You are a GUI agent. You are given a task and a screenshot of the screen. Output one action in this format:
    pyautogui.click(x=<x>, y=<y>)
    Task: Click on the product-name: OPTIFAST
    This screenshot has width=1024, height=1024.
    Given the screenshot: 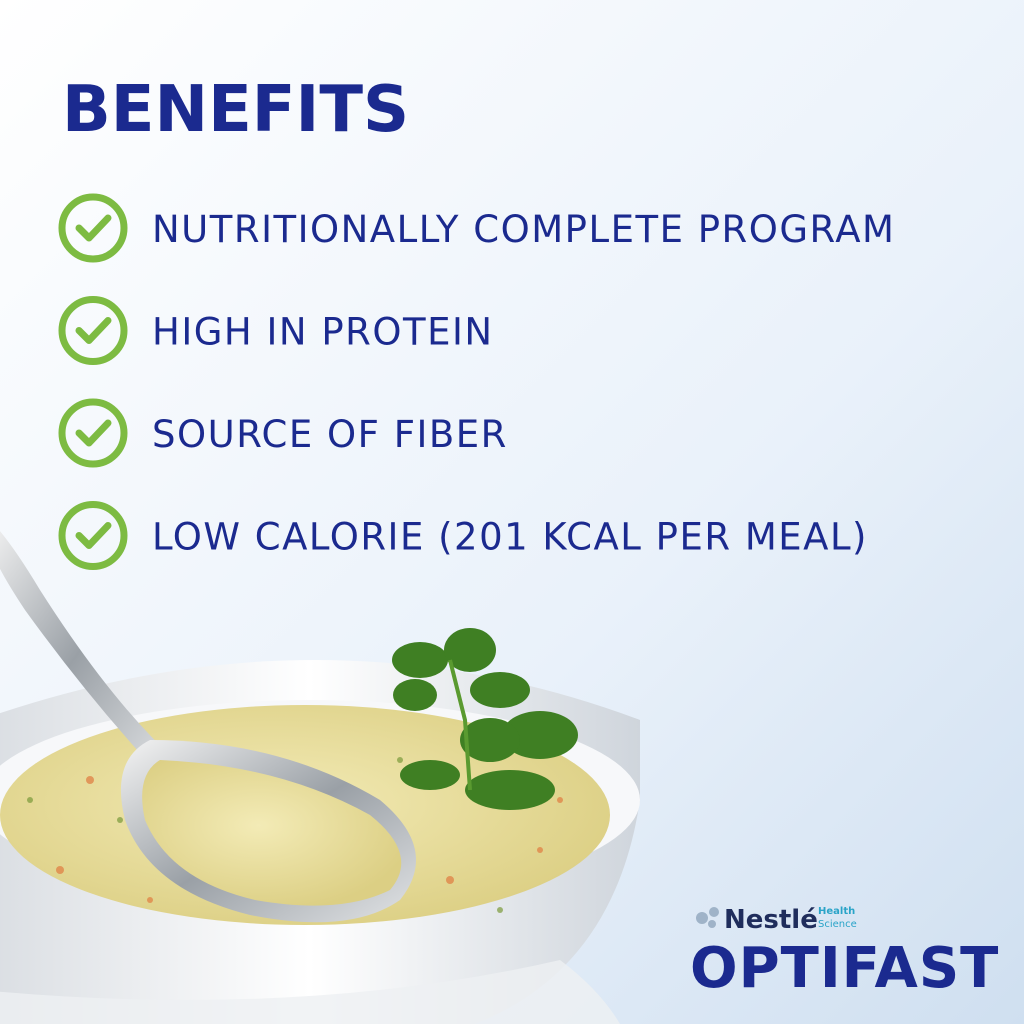 What is the action you would take?
    pyautogui.click(x=844, y=968)
    